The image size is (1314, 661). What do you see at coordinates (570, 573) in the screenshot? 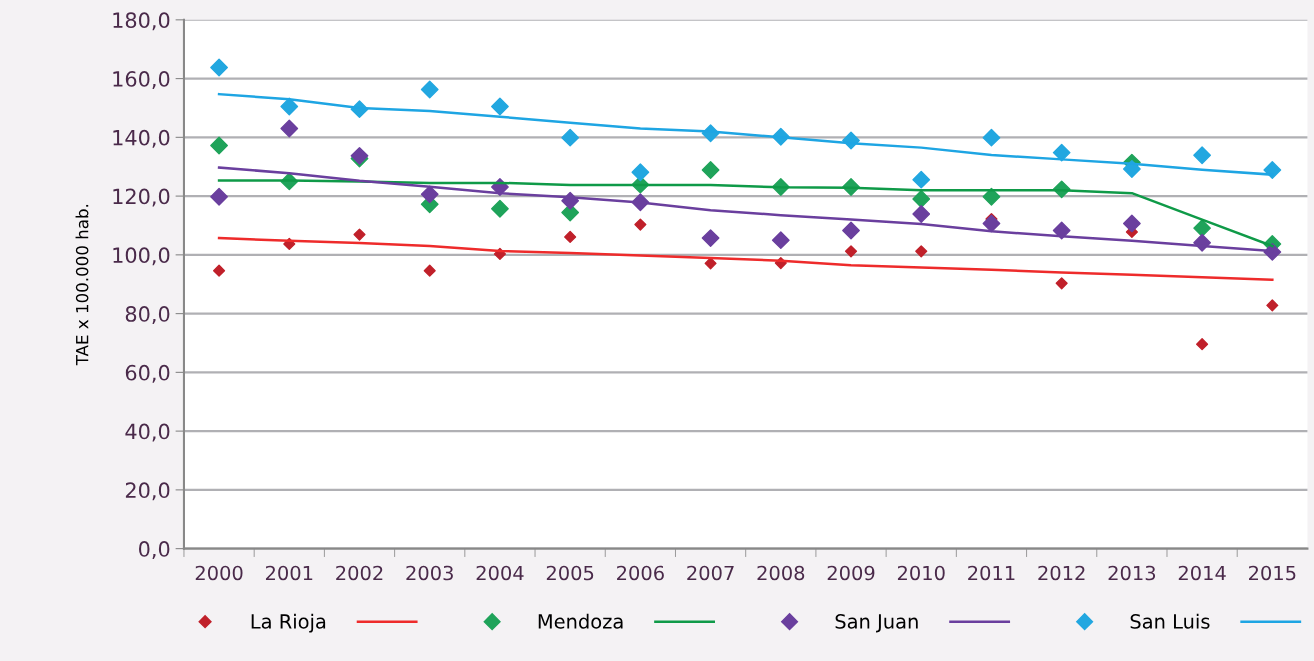
I see `x-tick-label: 2005` at bounding box center [570, 573].